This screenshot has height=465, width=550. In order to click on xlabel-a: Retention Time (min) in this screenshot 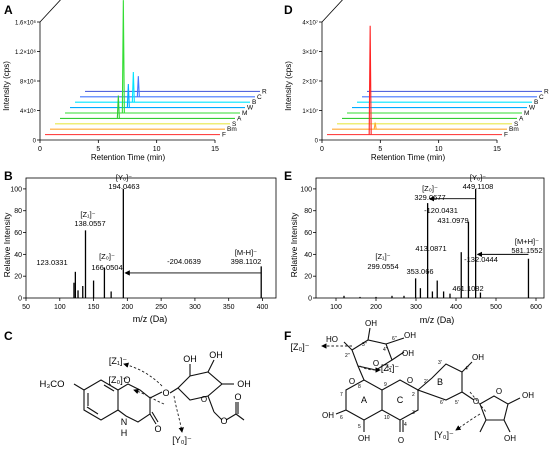, I will do `click(128, 157)`.